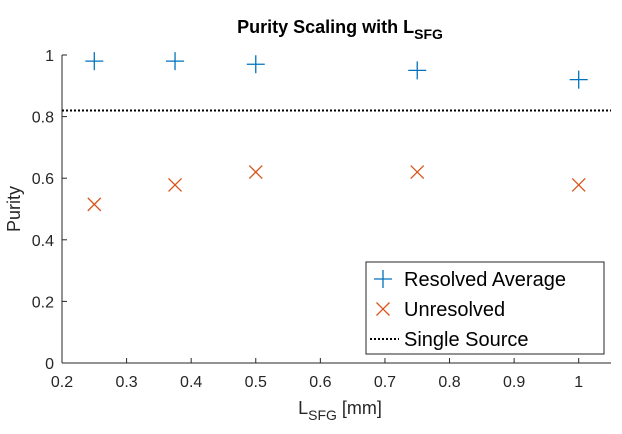 The width and height of the screenshot is (622, 434). Describe the element at coordinates (359, 408) in the screenshot. I see `x-axis-label-unit: [mm]` at that location.